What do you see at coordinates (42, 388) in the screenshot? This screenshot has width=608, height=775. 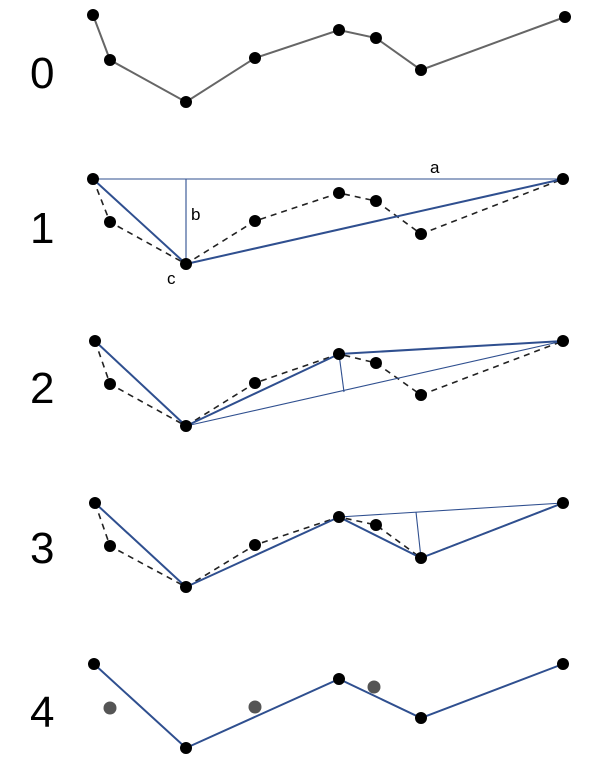 I see `step-label-2: 2` at bounding box center [42, 388].